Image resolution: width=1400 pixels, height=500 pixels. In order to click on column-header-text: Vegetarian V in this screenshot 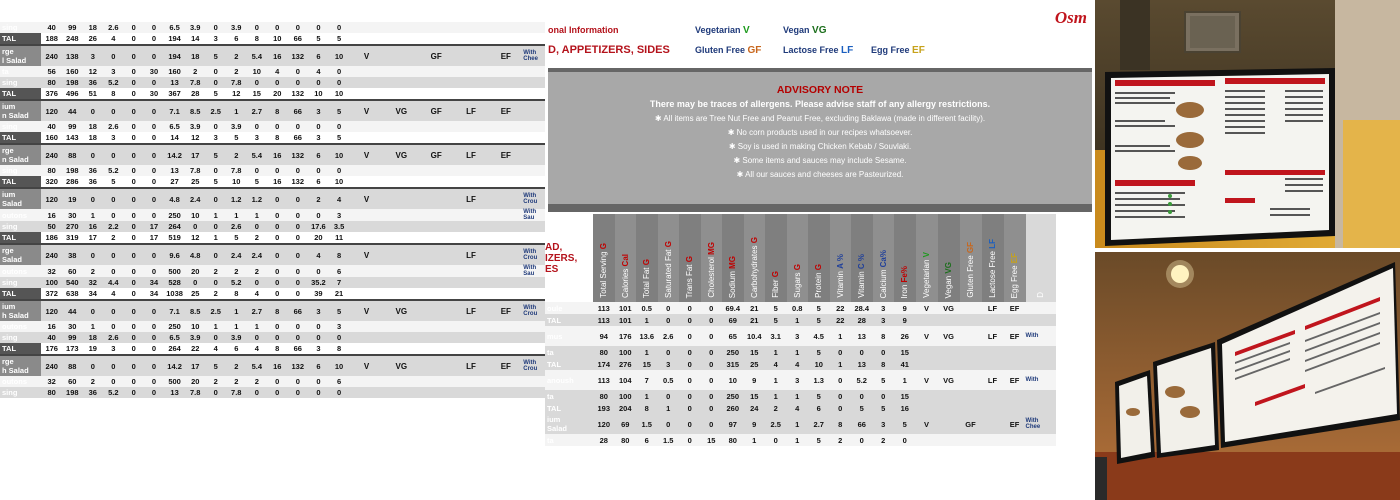, I will do `click(926, 275)`.